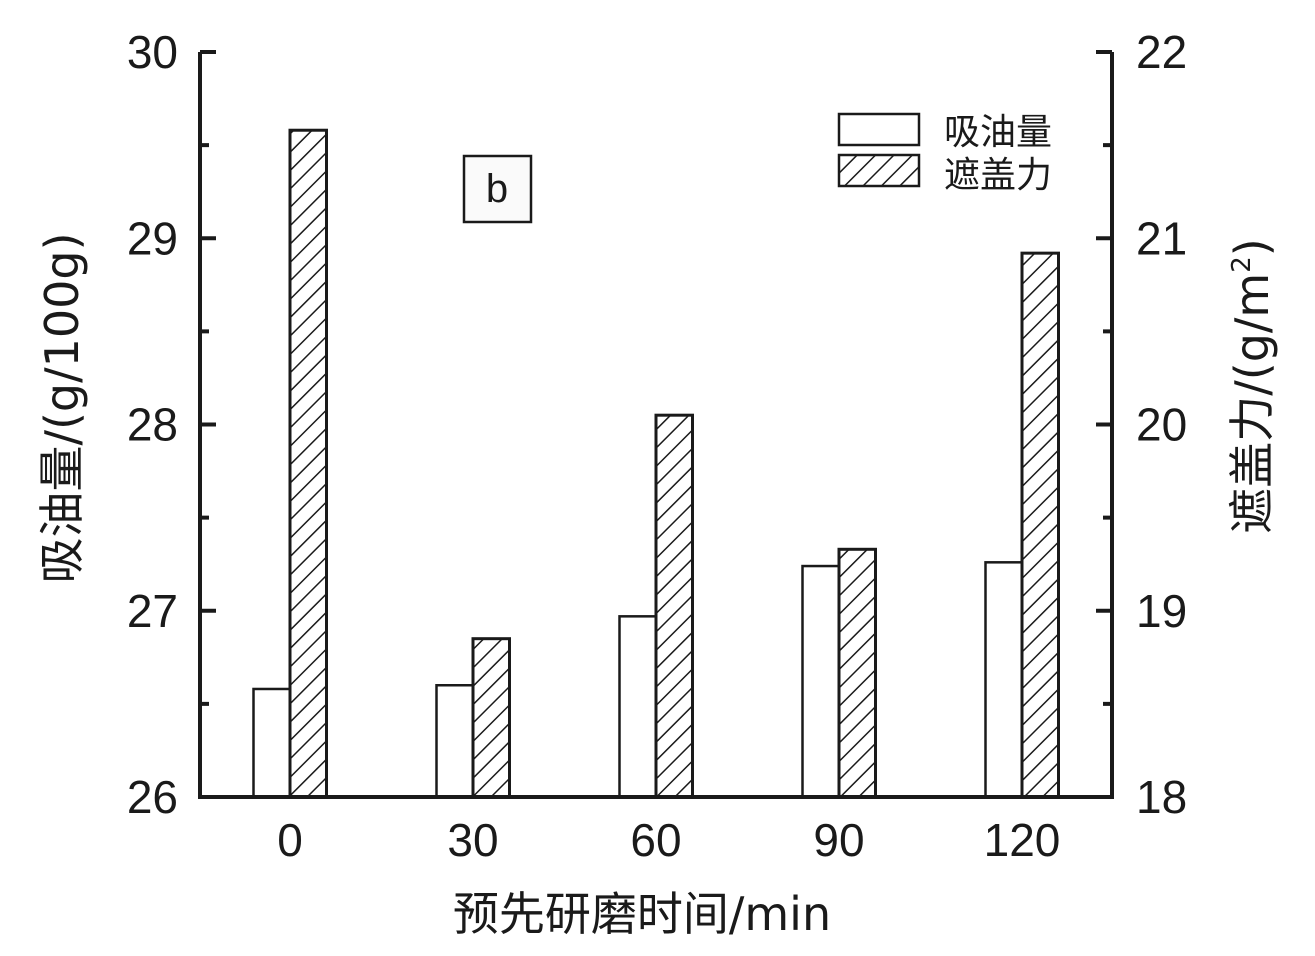 This screenshot has height=956, width=1315. I want to click on legend-swatch-oil-absorption, so click(879, 129).